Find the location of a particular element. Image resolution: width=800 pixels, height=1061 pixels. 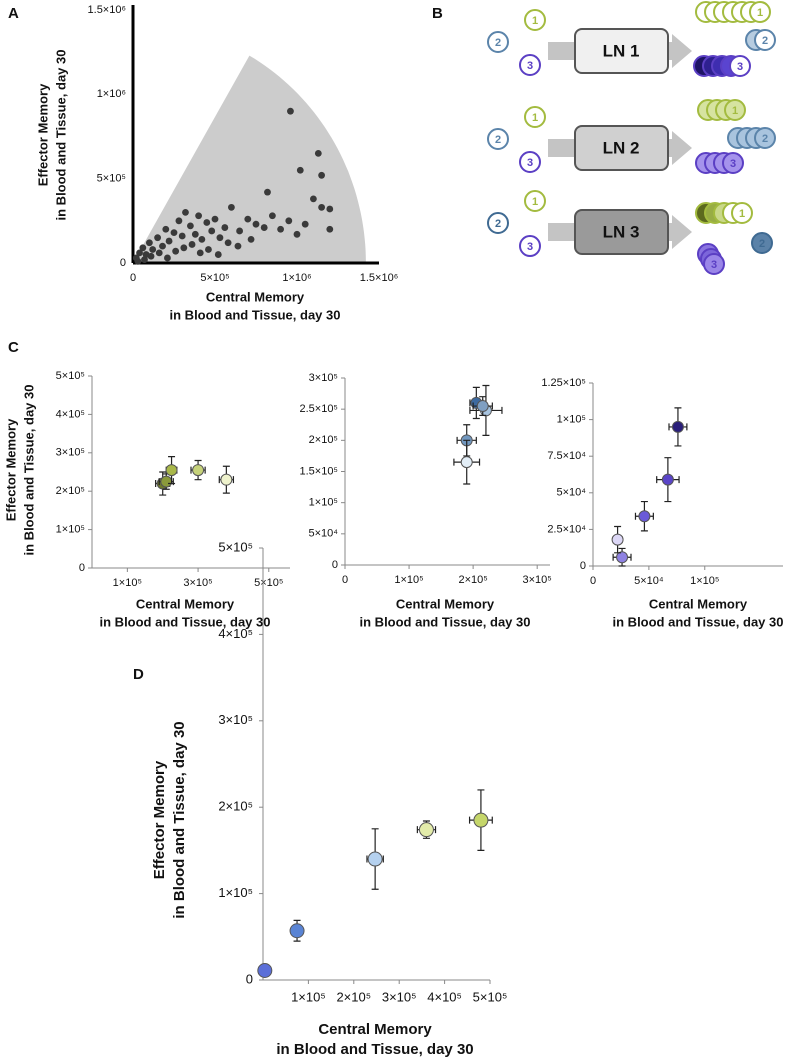

panel-label: D is located at coordinates (138, 674).